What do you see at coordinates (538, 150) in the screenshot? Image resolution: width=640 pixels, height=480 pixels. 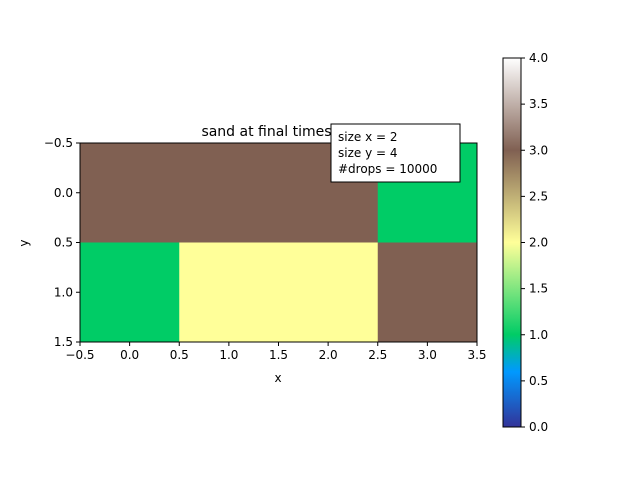 I see `colorbar-tick-label: 3.0` at bounding box center [538, 150].